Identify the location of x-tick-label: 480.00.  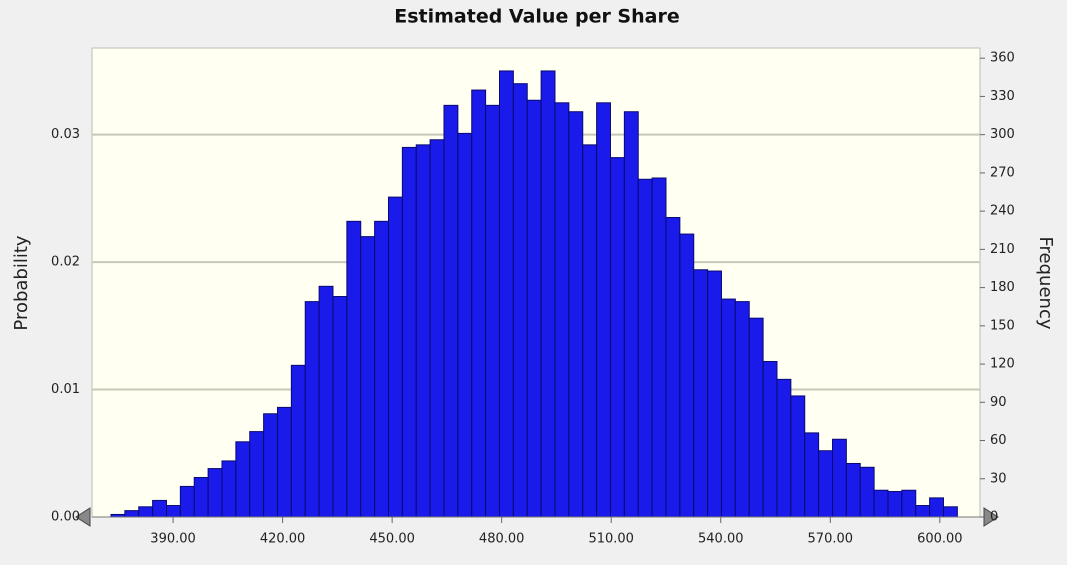
(502, 539).